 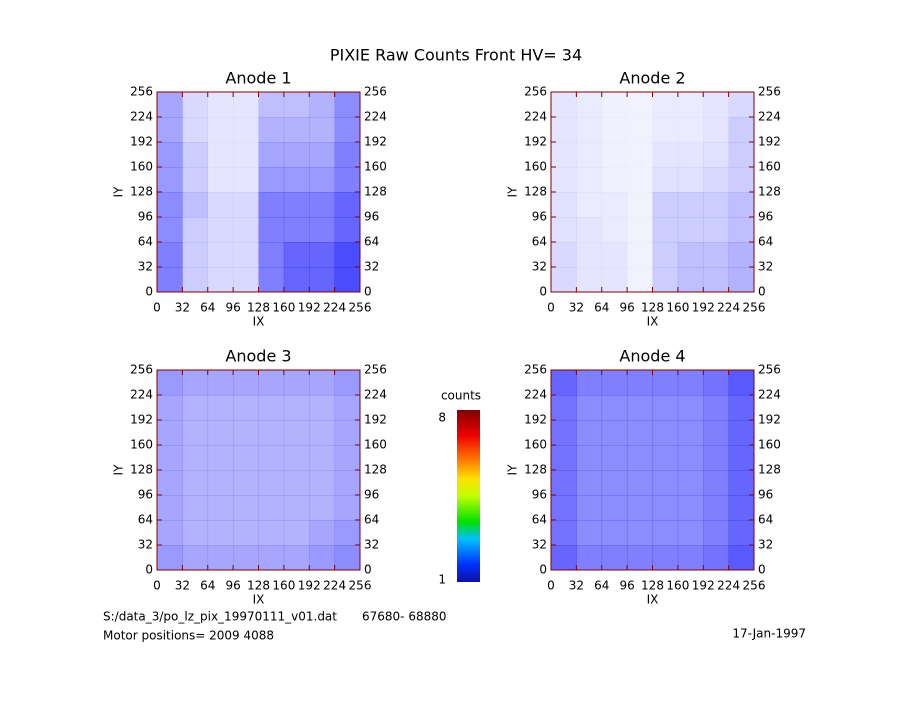 What do you see at coordinates (769, 117) in the screenshot?
I see `y2-tick-label: 224` at bounding box center [769, 117].